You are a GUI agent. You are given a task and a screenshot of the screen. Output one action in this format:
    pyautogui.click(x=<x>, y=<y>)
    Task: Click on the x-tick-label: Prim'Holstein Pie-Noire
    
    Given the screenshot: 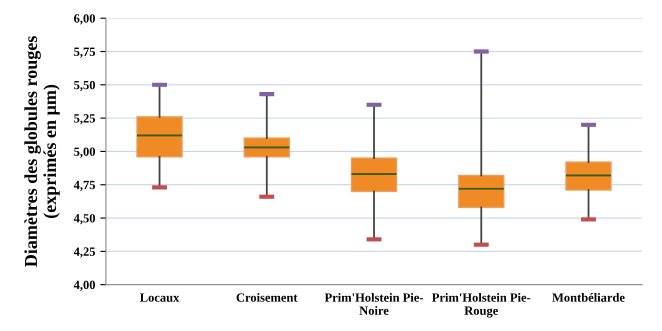 What is the action you would take?
    pyautogui.click(x=374, y=303)
    